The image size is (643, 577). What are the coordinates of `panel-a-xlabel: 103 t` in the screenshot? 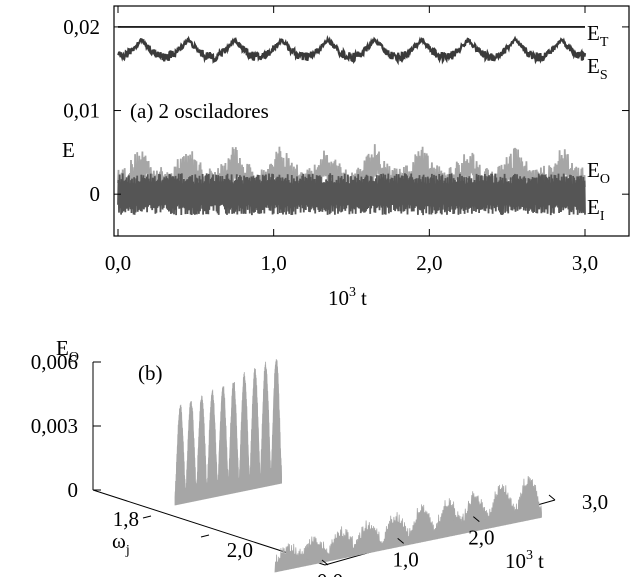 It's located at (347, 297).